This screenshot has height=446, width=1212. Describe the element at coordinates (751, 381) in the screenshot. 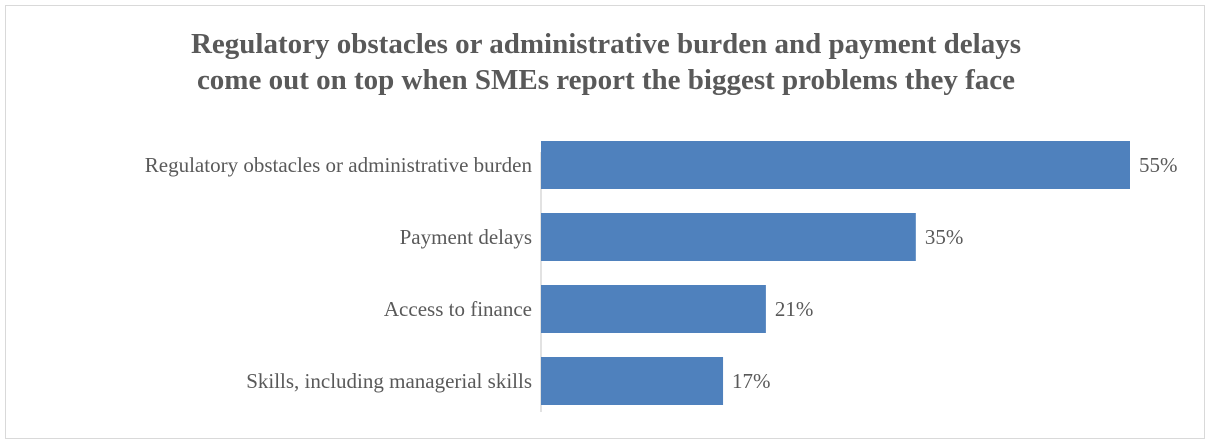

I see `value-label-3: 17%` at that location.